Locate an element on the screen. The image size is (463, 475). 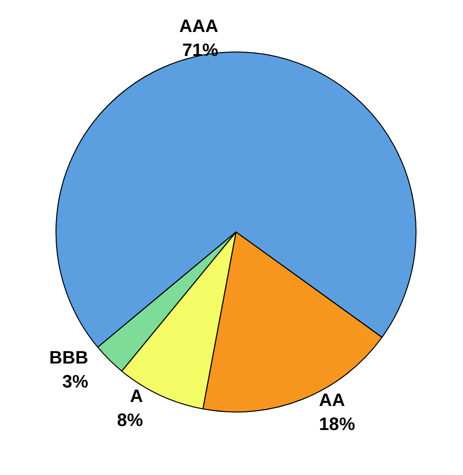
slice-label: A is located at coordinates (137, 396).